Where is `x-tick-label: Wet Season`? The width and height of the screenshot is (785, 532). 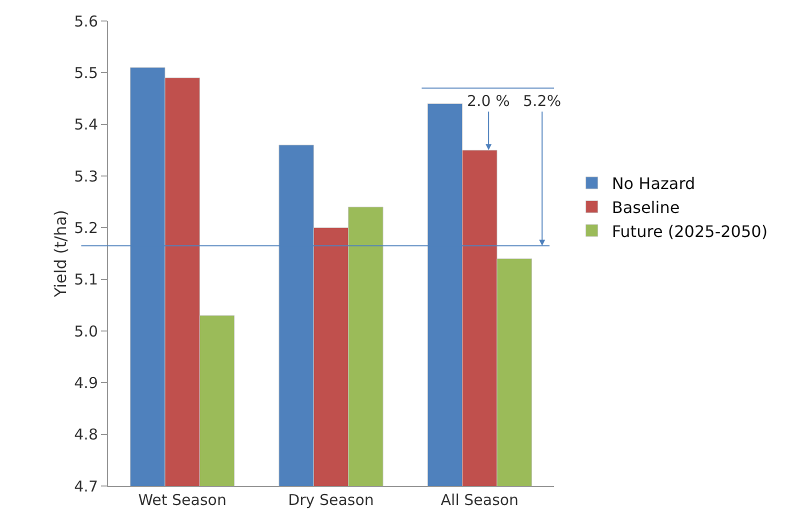 x-tick-label: Wet Season is located at coordinates (182, 500).